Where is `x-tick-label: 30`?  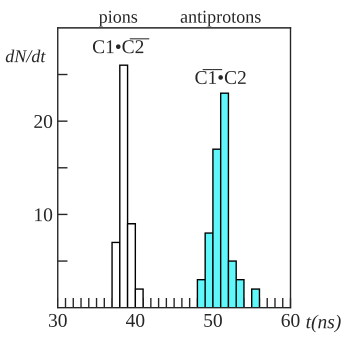
x-tick-label: 30 is located at coordinates (57, 320).